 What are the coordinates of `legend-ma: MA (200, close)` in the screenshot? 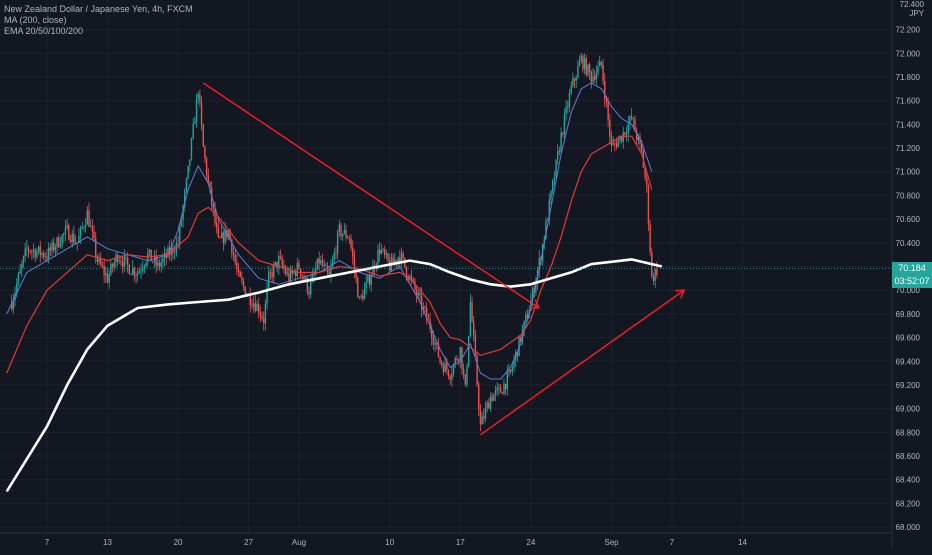 It's located at (35, 20).